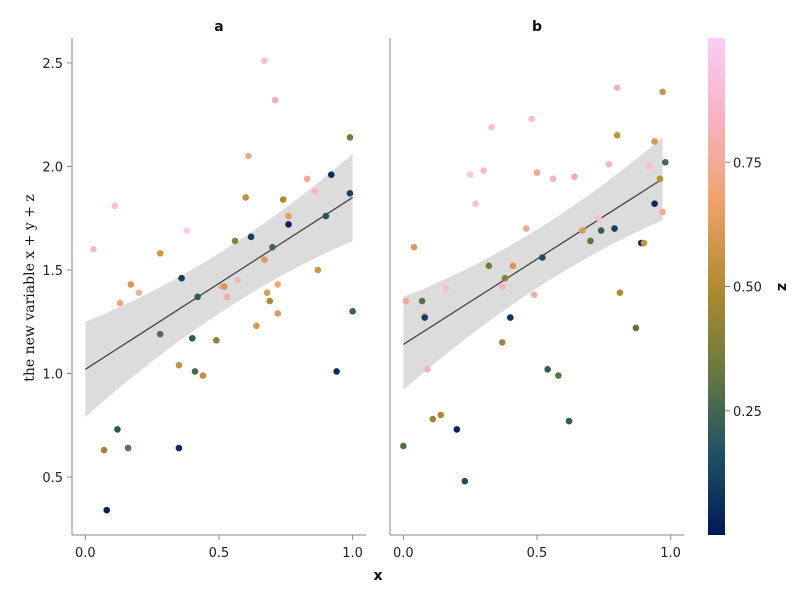 This screenshot has width=800, height=600. What do you see at coordinates (218, 27) in the screenshot?
I see `panel-a-title: a` at bounding box center [218, 27].